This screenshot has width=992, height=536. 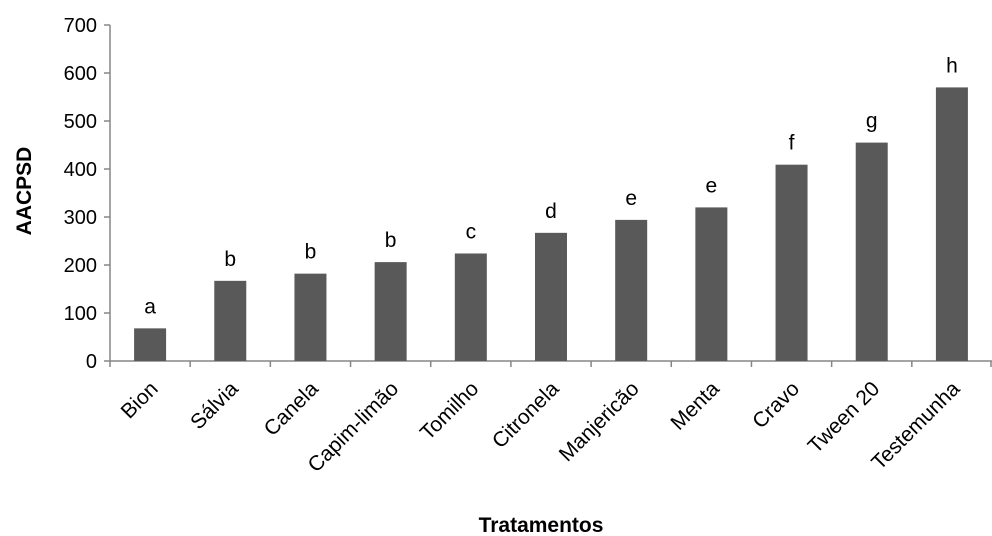 I want to click on category-label: Citronela, so click(x=526, y=415).